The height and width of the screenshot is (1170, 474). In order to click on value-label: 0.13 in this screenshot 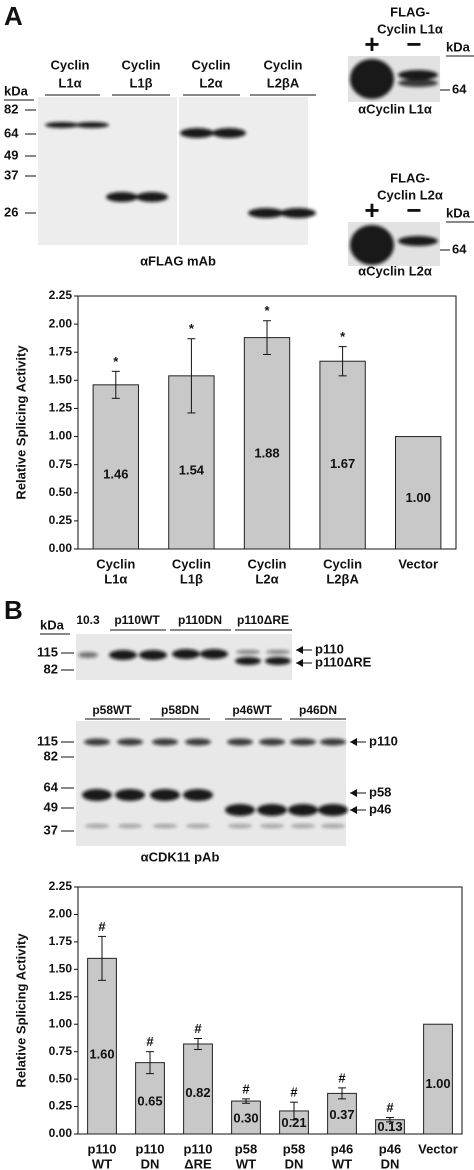, I will do `click(389, 1126)`.